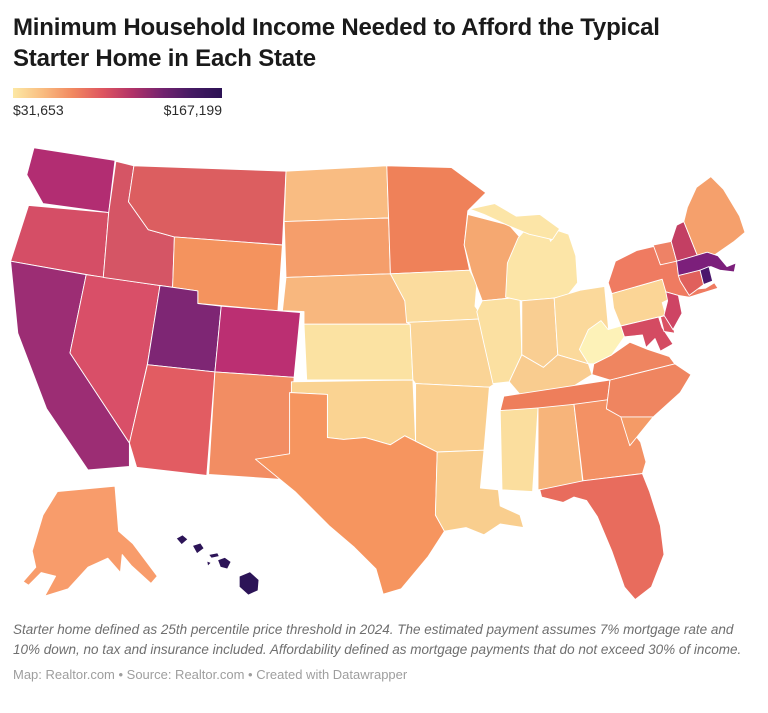 The height and width of the screenshot is (713, 768). Describe the element at coordinates (214, 556) in the screenshot. I see `state-HI-molokai` at that location.